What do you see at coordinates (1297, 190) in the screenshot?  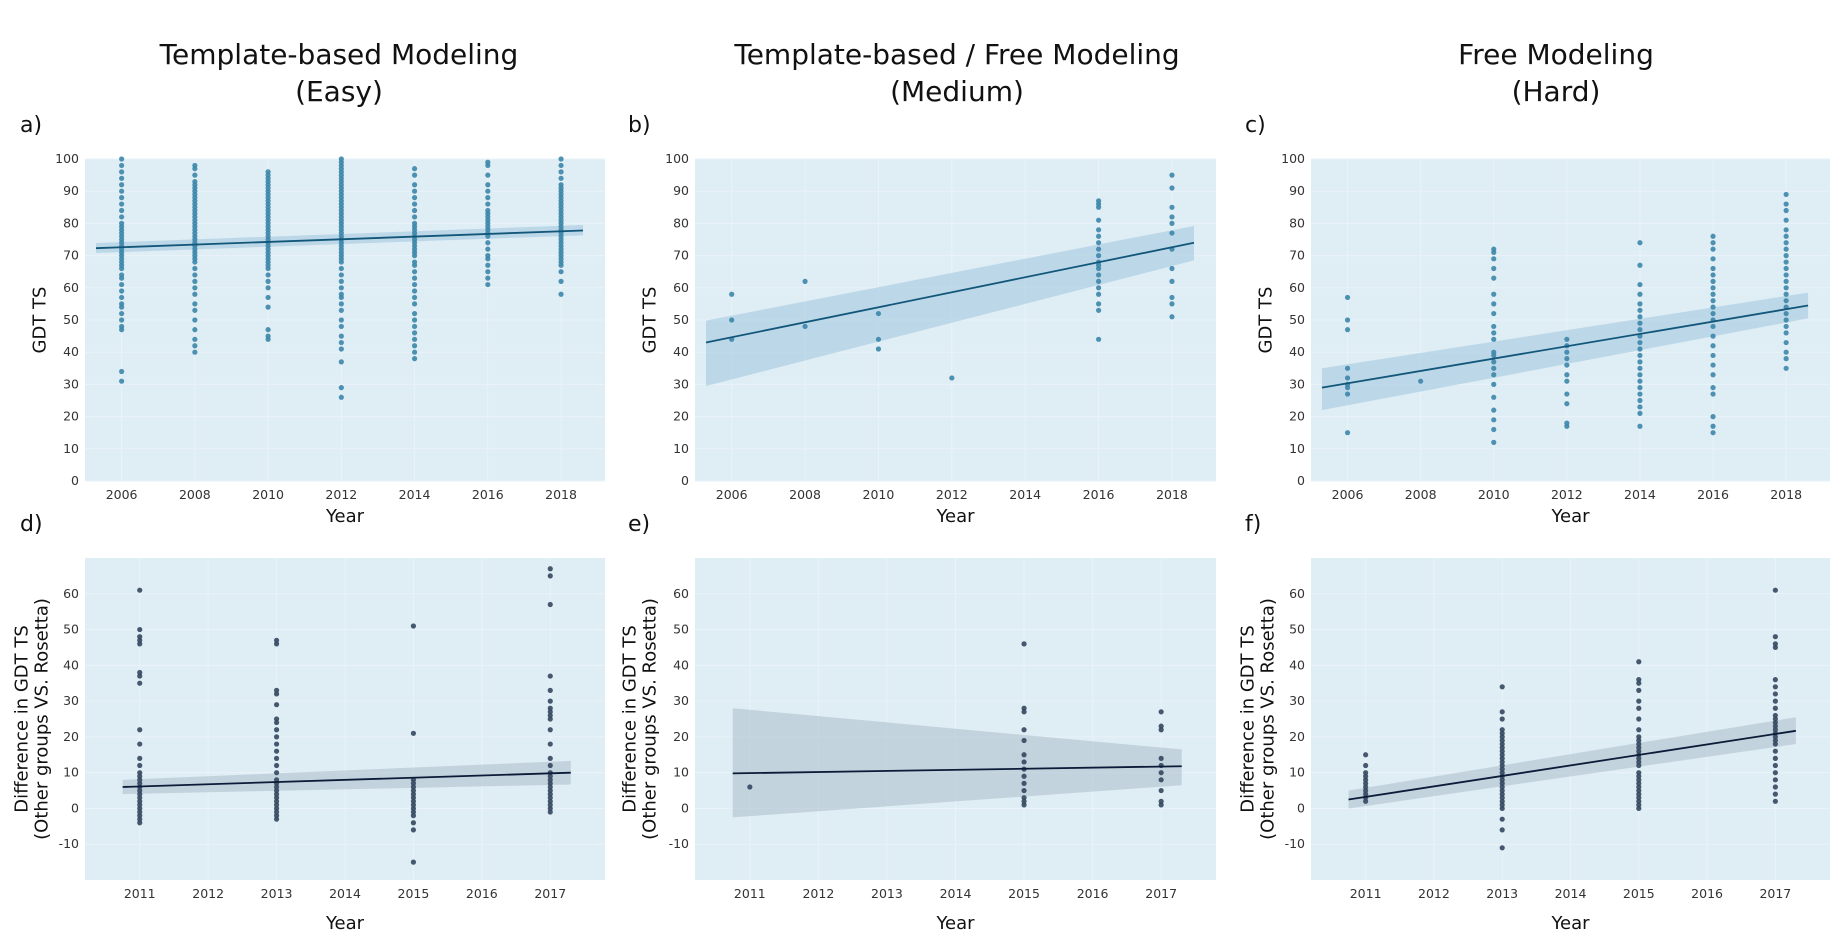 I see `y-tick-label: 90` at bounding box center [1297, 190].